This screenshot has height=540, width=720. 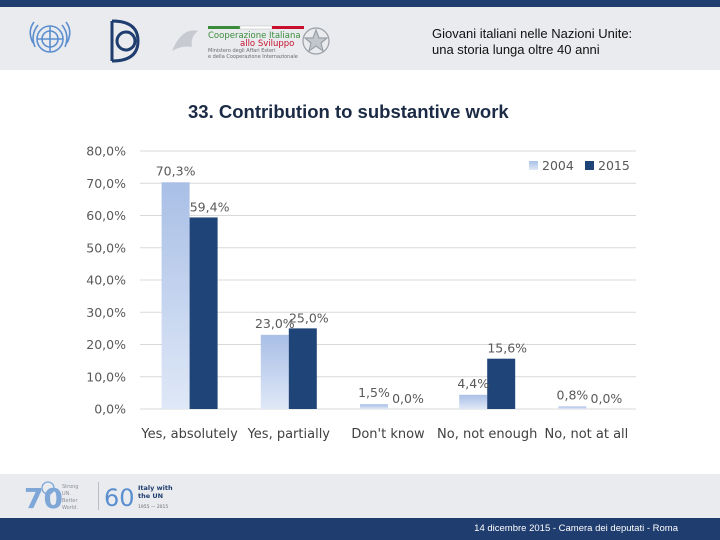 I want to click on data-label-2004: 70,3%, so click(x=176, y=170).